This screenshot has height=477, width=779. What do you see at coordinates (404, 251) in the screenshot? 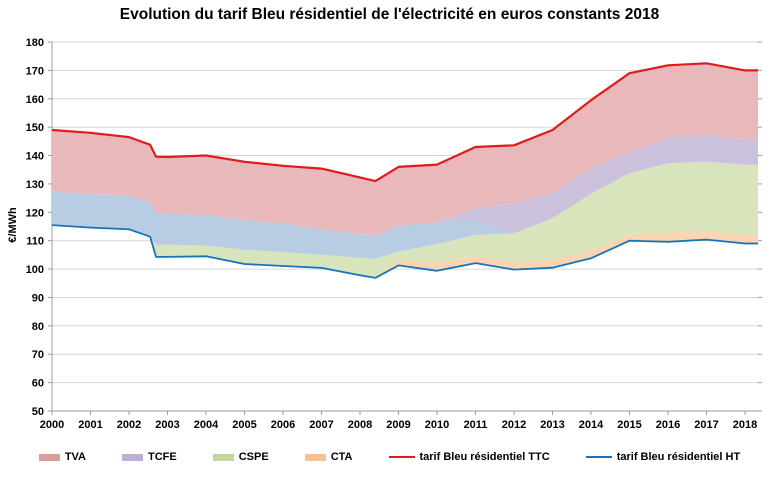
I see `line-ht` at bounding box center [404, 251].